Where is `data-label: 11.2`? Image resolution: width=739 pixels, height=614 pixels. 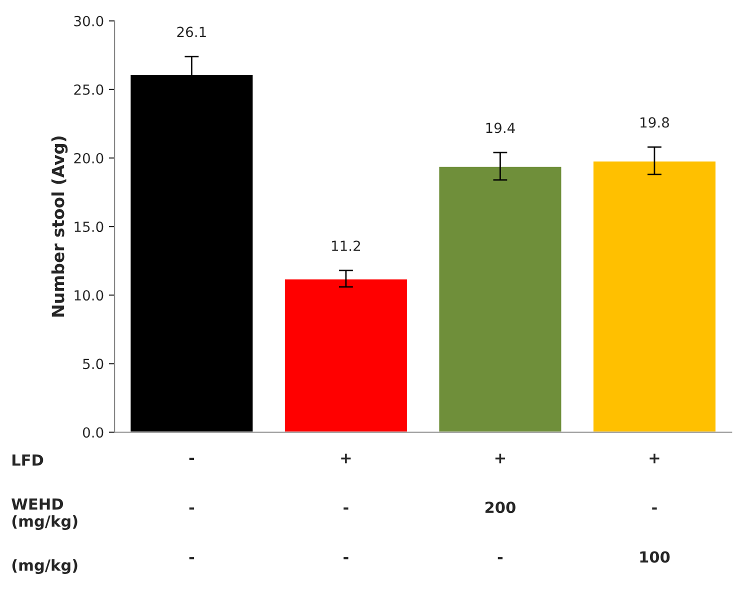
data-label: 11.2 is located at coordinates (346, 245).